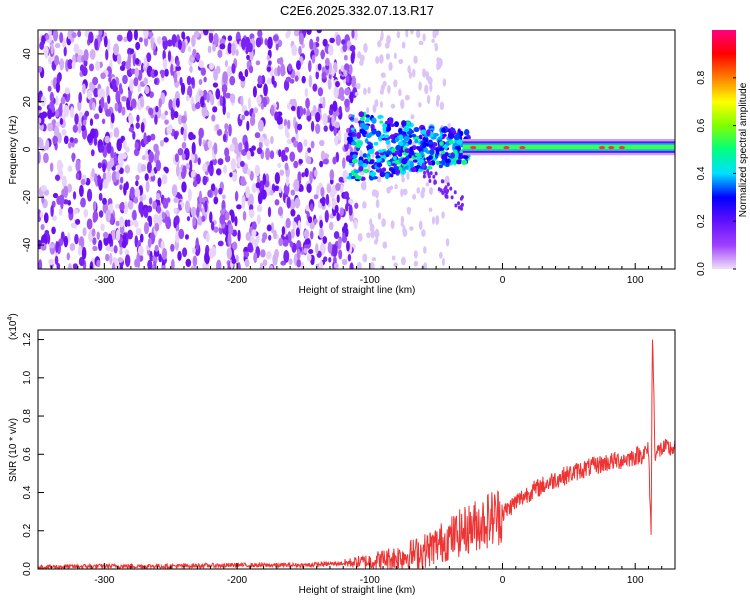  What do you see at coordinates (27, 569) in the screenshot?
I see `y-tick-label: 0.0` at bounding box center [27, 569].